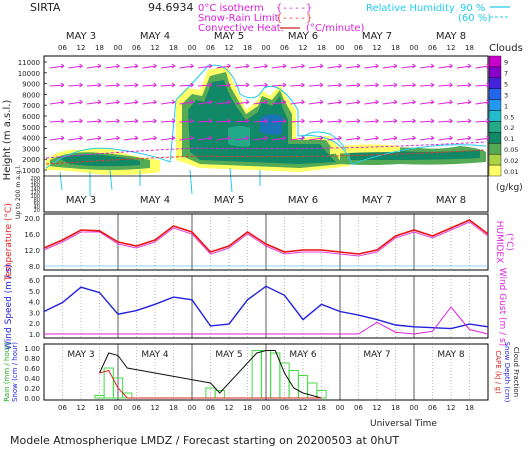 The width and height of the screenshot is (528, 450). I want to click on y-tick: 4.0, so click(34, 303).